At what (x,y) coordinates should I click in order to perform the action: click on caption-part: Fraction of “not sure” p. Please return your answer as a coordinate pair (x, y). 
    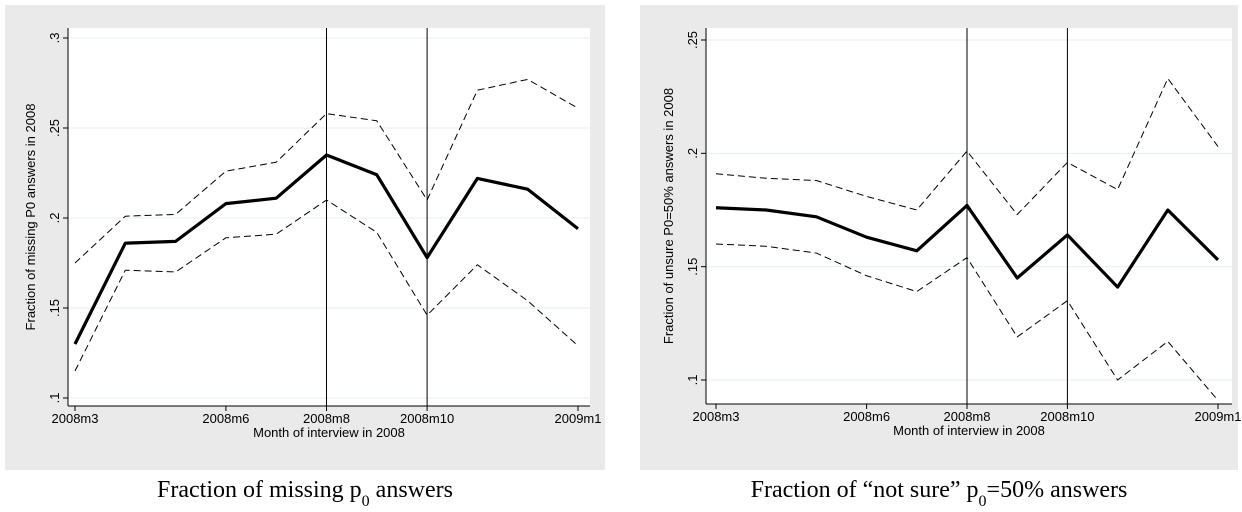
    Looking at the image, I should click on (865, 490).